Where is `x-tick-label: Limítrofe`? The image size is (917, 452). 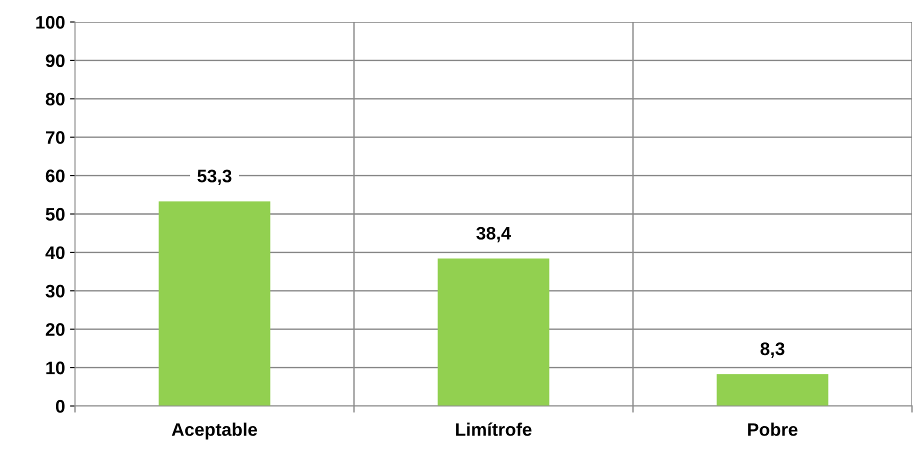 x-tick-label: Limítrofe is located at coordinates (494, 429).